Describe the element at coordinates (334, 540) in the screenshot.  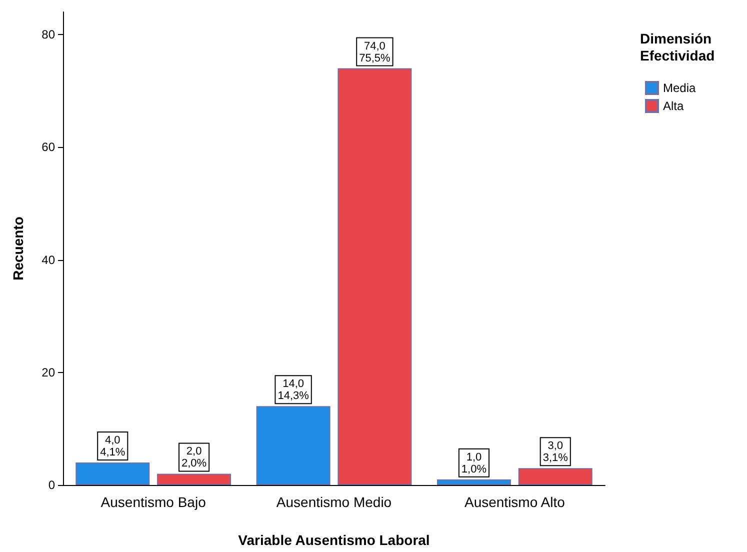
I see `x-axis-title: Variable Ausentismo Laboral` at that location.